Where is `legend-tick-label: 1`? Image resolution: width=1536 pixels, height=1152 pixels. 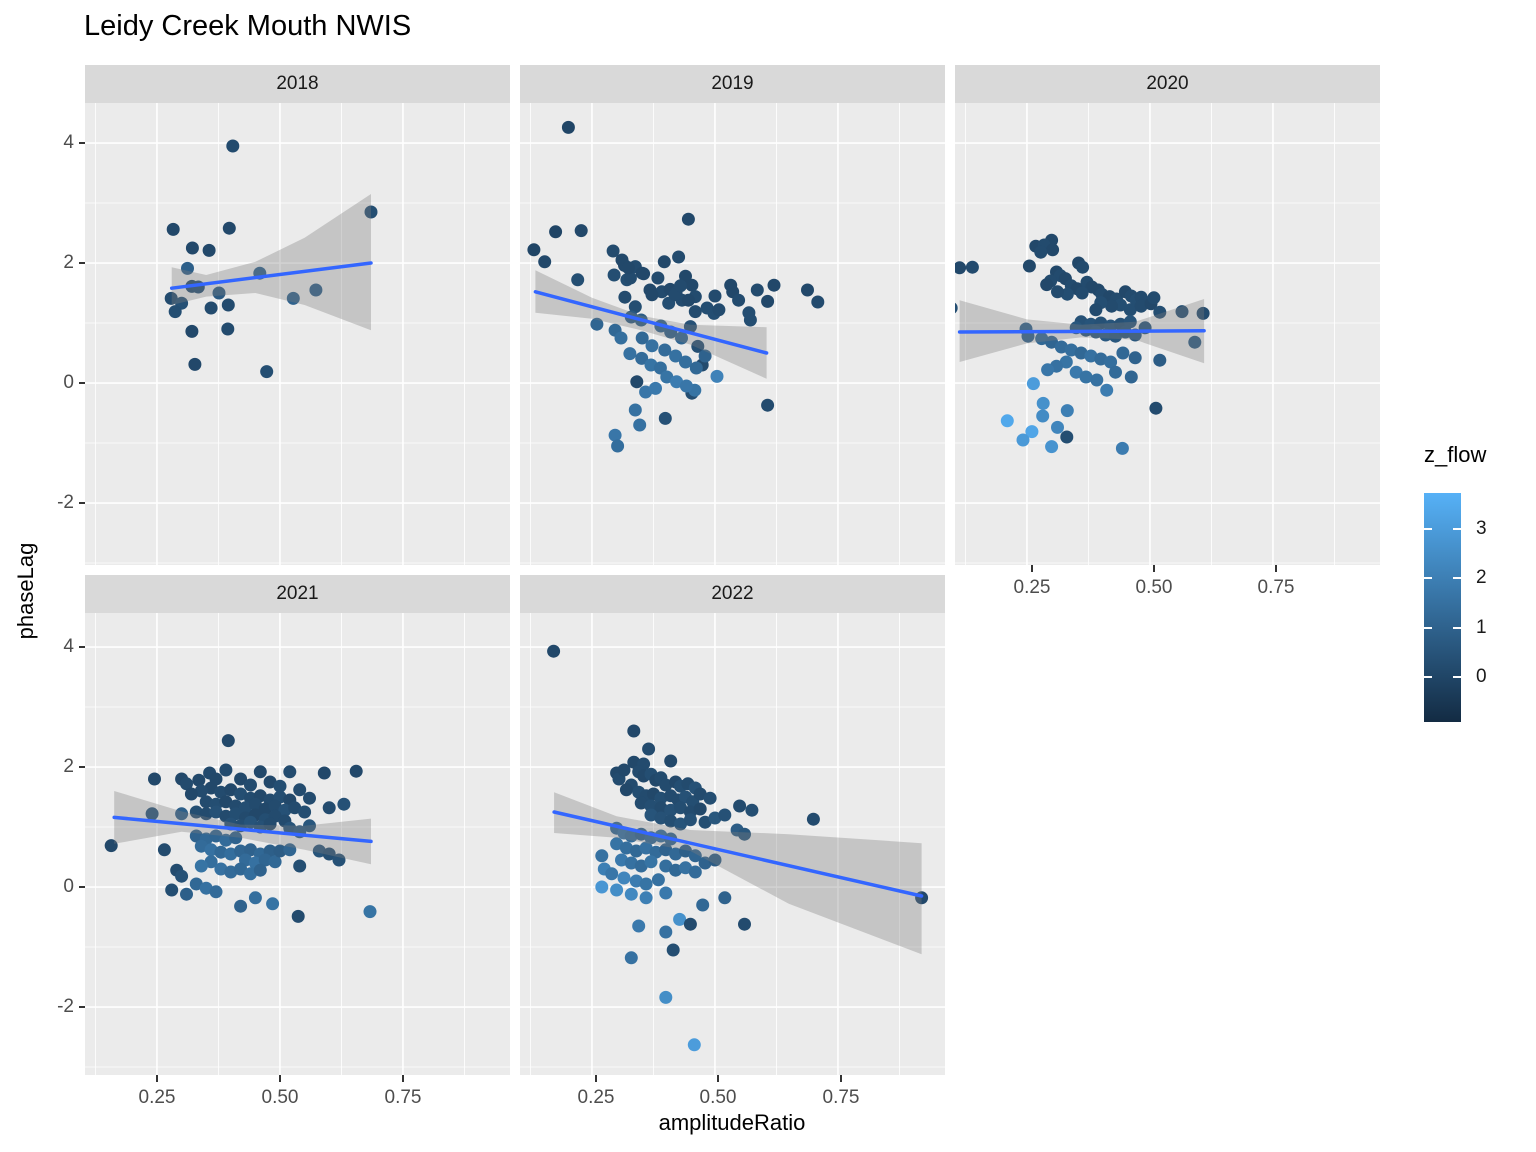 legend-tick-label: 1 is located at coordinates (1481, 627).